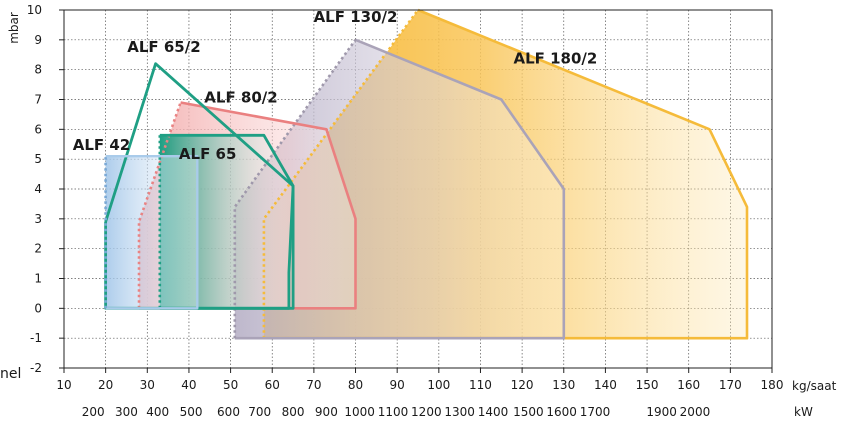 The height and width of the screenshot is (432, 864). Describe the element at coordinates (38, 40) in the screenshot. I see `tick-label-y: 9` at that location.